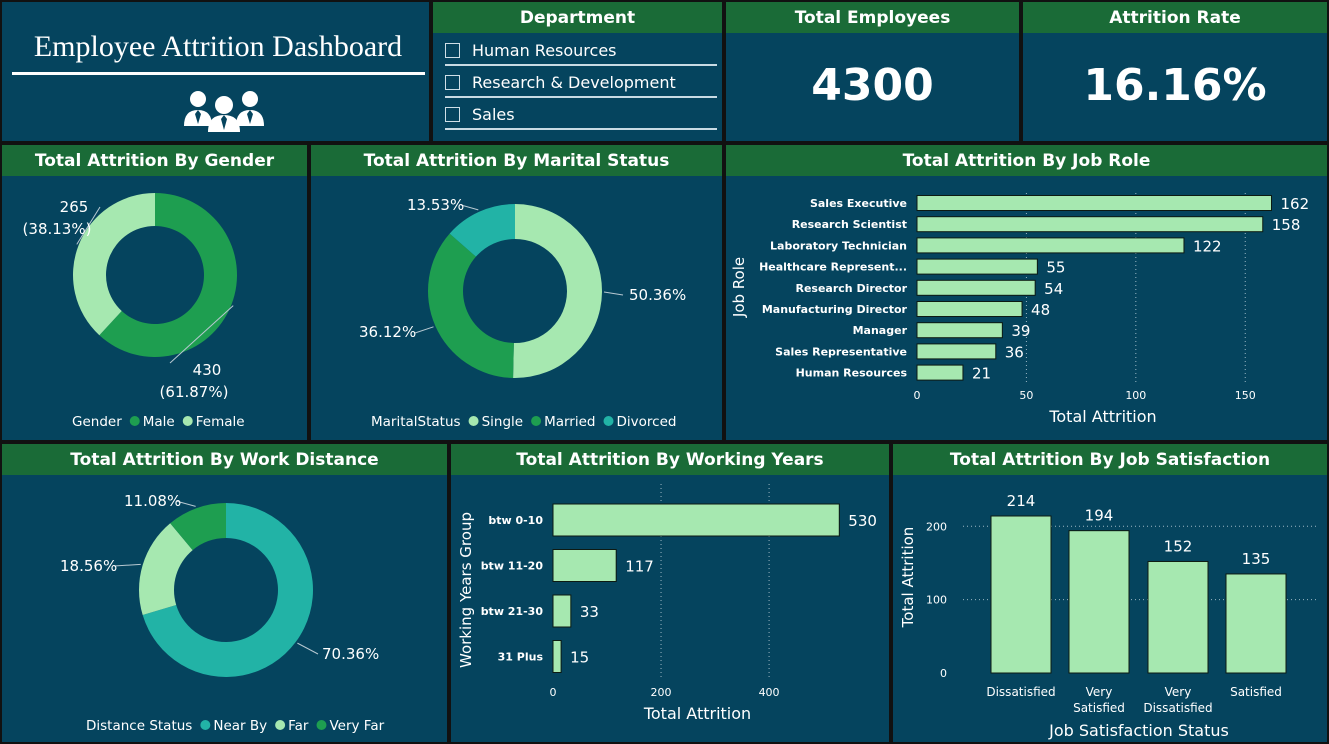 Image resolution: width=1329 pixels, height=744 pixels. What do you see at coordinates (574, 82) in the screenshot?
I see `slicer-label: Research & Development` at bounding box center [574, 82].